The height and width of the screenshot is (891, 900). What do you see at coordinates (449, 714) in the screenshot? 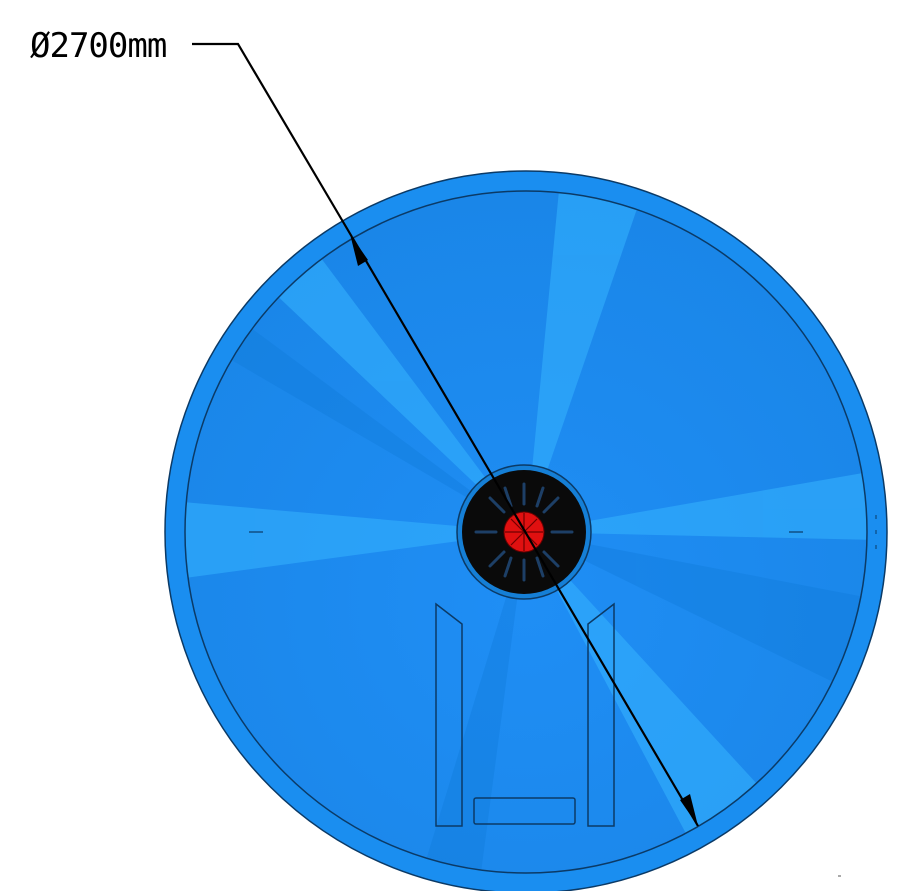
I see `left-rail` at bounding box center [449, 714].